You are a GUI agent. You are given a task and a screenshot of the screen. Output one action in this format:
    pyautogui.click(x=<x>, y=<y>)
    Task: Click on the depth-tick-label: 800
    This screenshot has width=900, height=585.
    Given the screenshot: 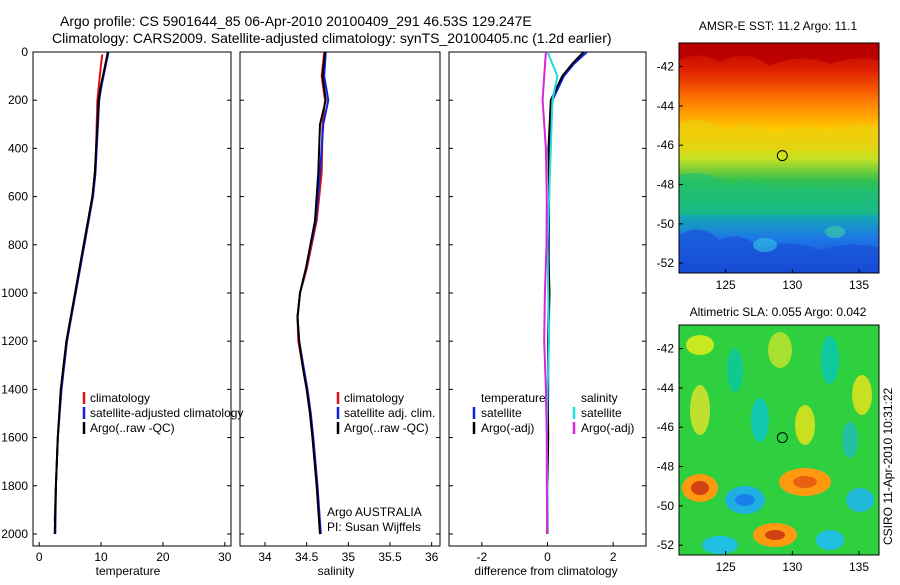 What is the action you would take?
    pyautogui.click(x=18, y=245)
    